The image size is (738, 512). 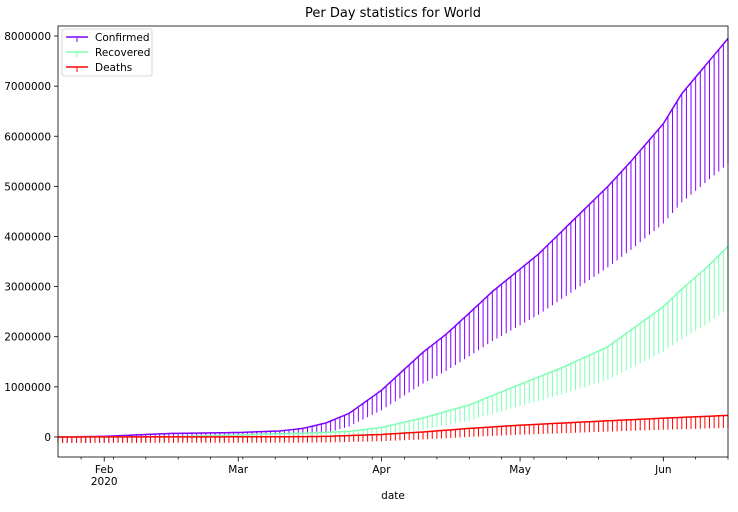 I want to click on y-tick-label: 6000000, so click(x=27, y=137).